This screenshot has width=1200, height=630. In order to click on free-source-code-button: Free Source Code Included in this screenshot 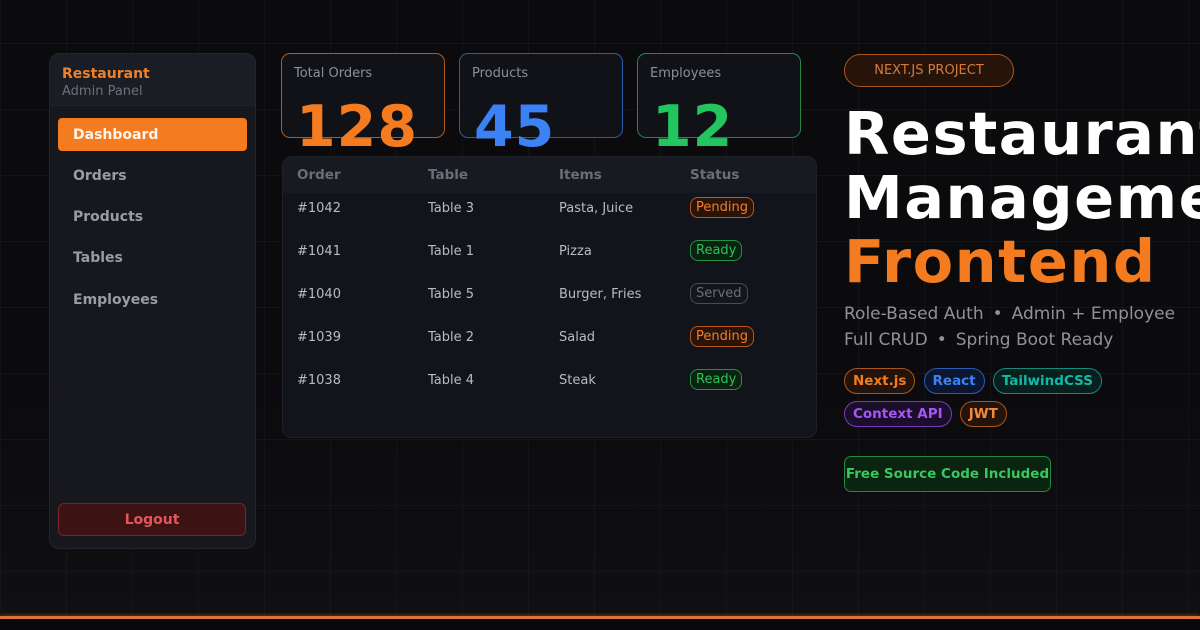, I will do `click(947, 474)`.